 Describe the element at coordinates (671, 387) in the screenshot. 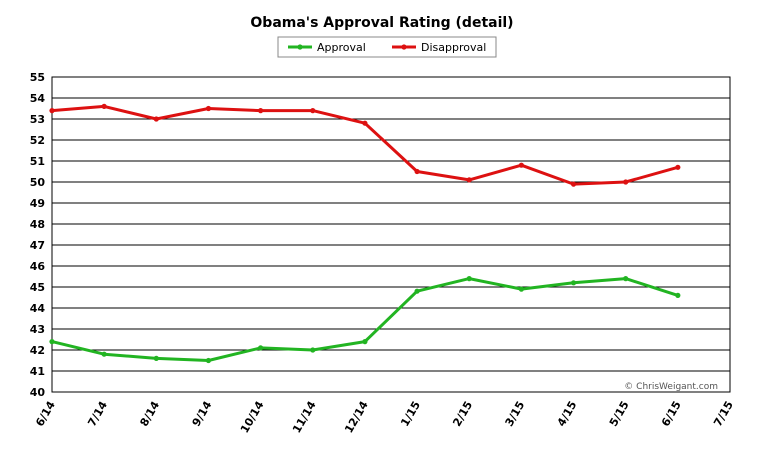

I see `credit-text: © ChrisWeigant.com` at that location.